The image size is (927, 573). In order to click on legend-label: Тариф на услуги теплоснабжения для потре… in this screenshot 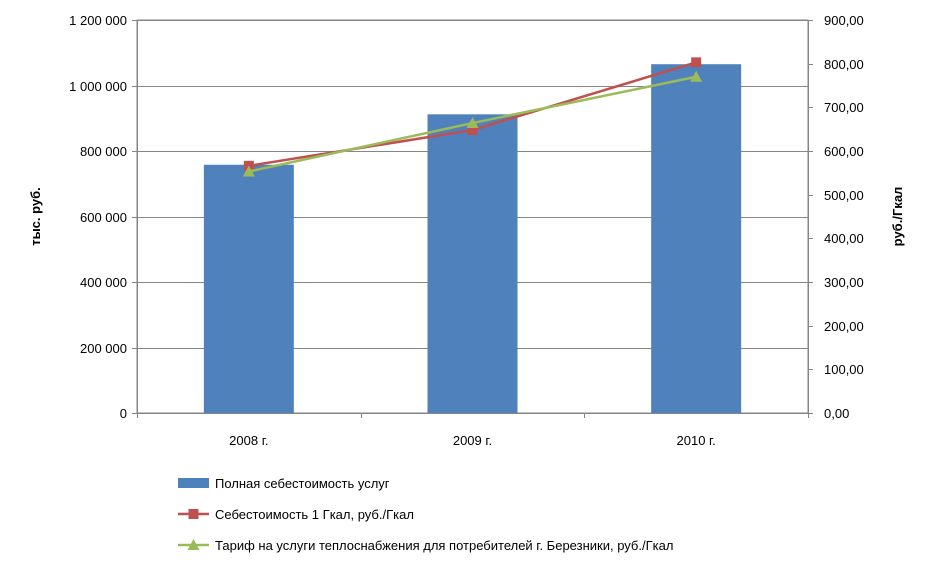, I will do `click(444, 545)`.